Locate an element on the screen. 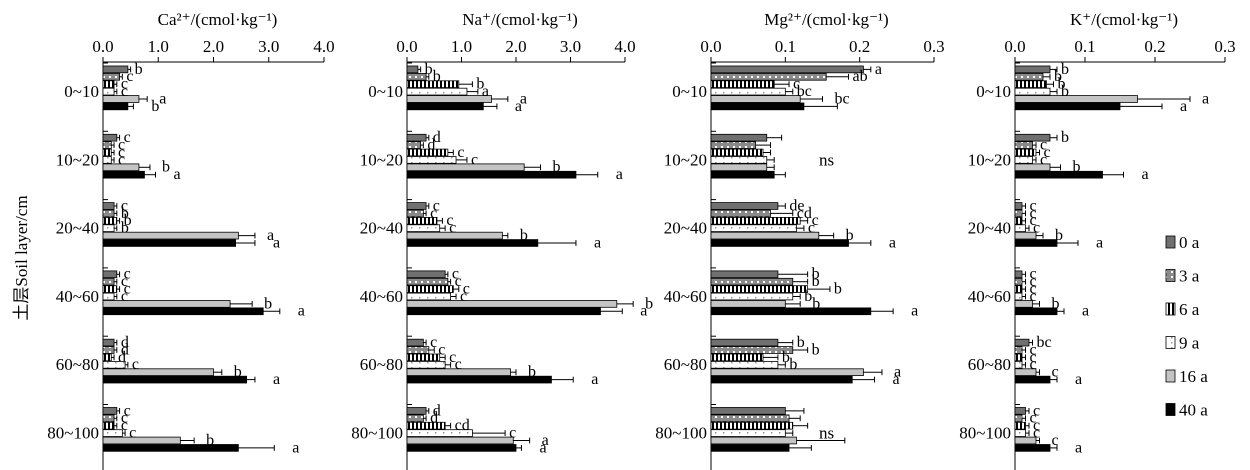 The image size is (1250, 470). chart-title: Na⁺/(cmol·kg⁻¹) is located at coordinates (520, 19).